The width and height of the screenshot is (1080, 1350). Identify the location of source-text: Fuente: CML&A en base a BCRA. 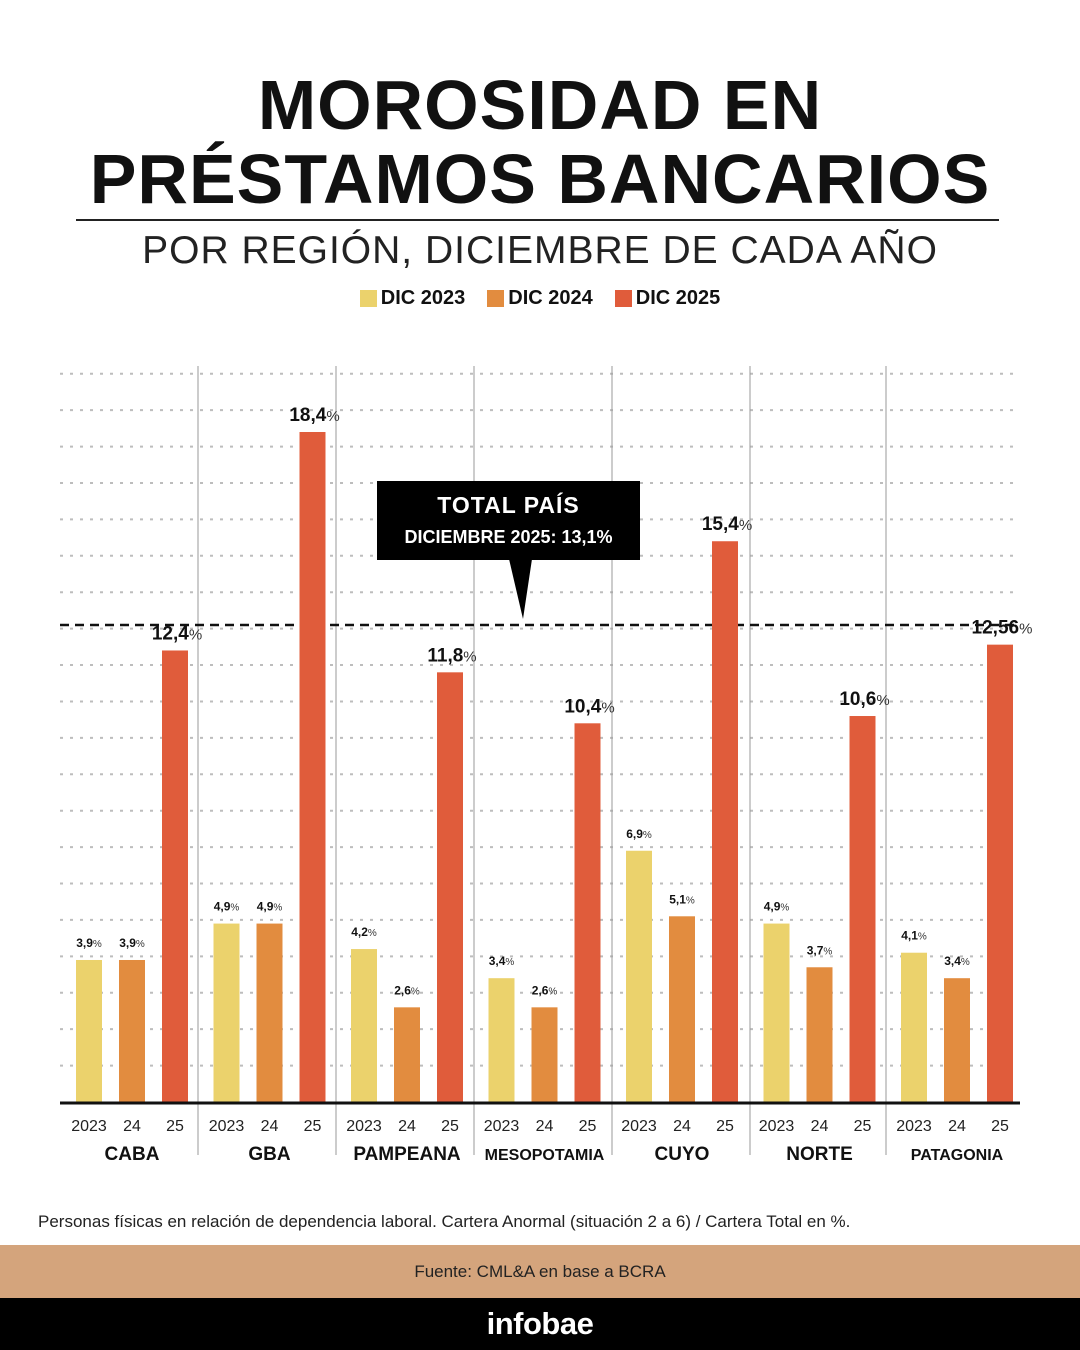
(540, 1271).